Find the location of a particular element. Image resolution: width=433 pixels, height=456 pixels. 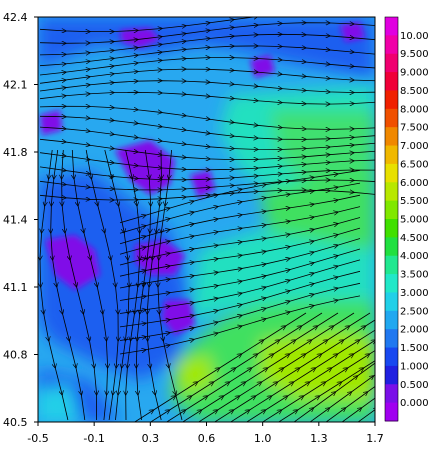

colorbar-label: 3.500 is located at coordinates (414, 275).